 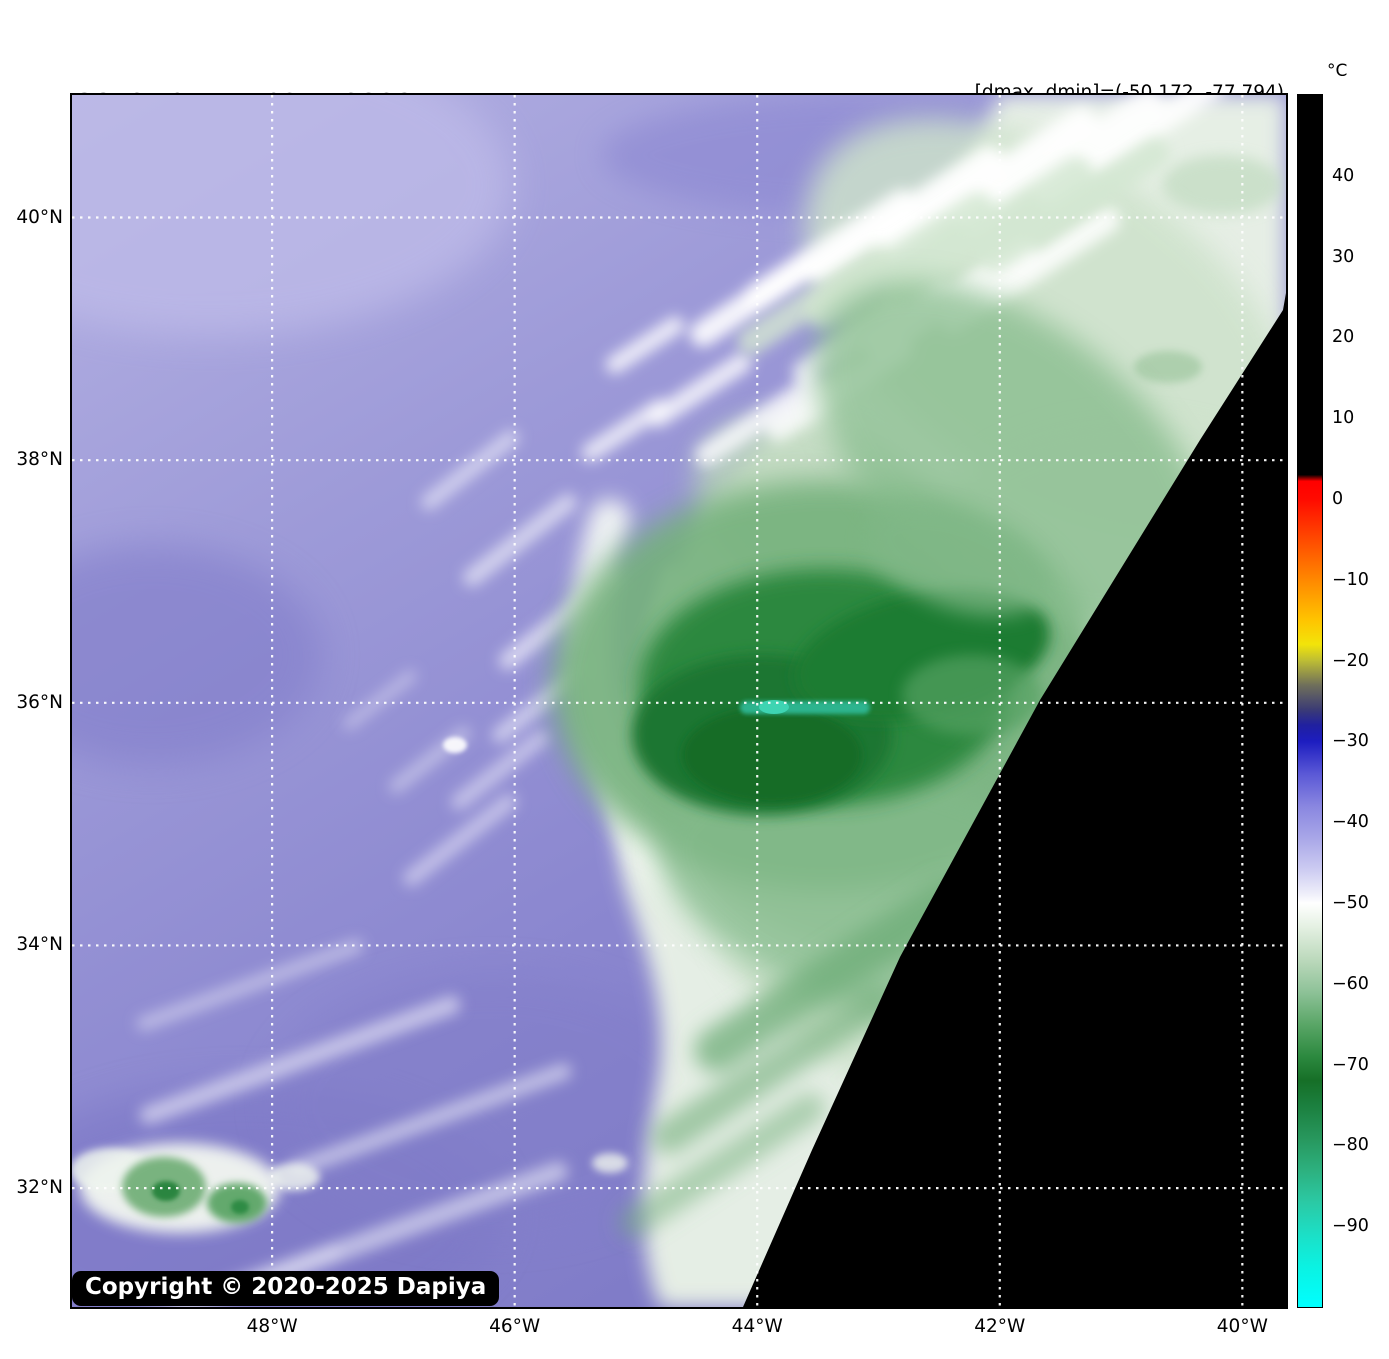 What do you see at coordinates (1350, 1145) in the screenshot?
I see `colorbar-tick-label: −80` at bounding box center [1350, 1145].